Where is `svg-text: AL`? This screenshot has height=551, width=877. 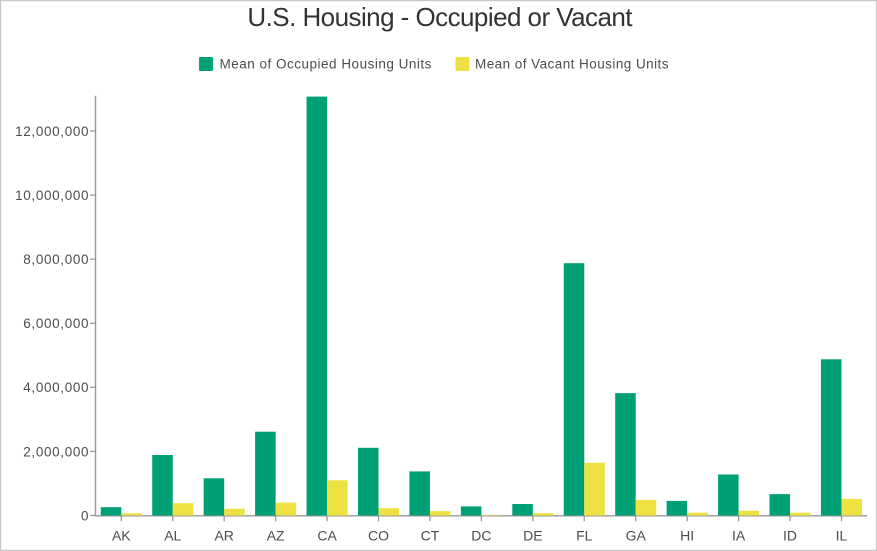 svg-text: AL is located at coordinates (172, 536).